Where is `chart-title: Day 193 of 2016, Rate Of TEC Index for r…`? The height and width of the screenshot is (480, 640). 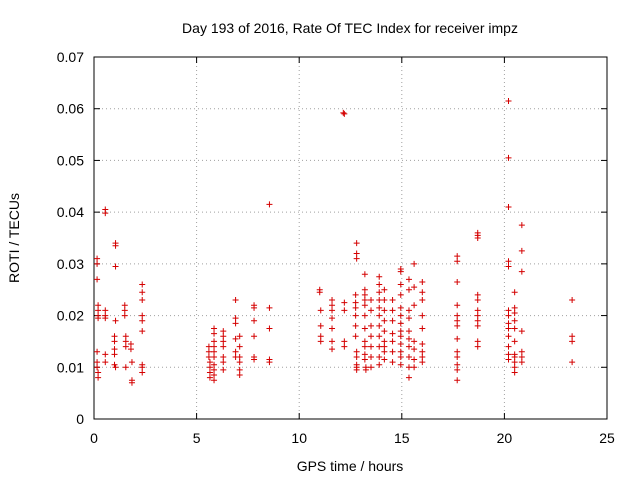
chart-title: Day 193 of 2016, Rate Of TEC Index for r… is located at coordinates (350, 28).